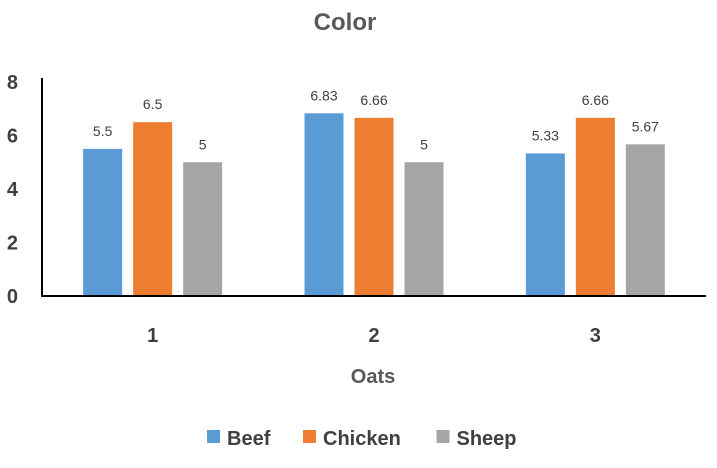  I want to click on y-tick-label: 4, so click(13, 190).